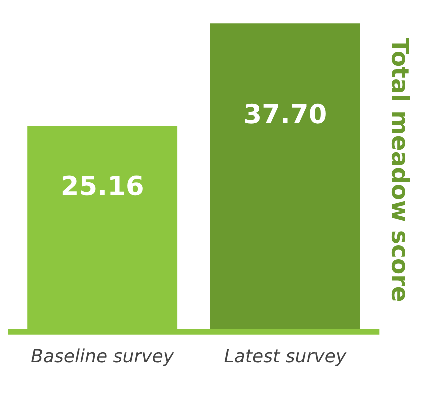 This screenshot has height=410, width=446. Describe the element at coordinates (285, 357) in the screenshot. I see `x-tick-label: Latest survey` at that location.